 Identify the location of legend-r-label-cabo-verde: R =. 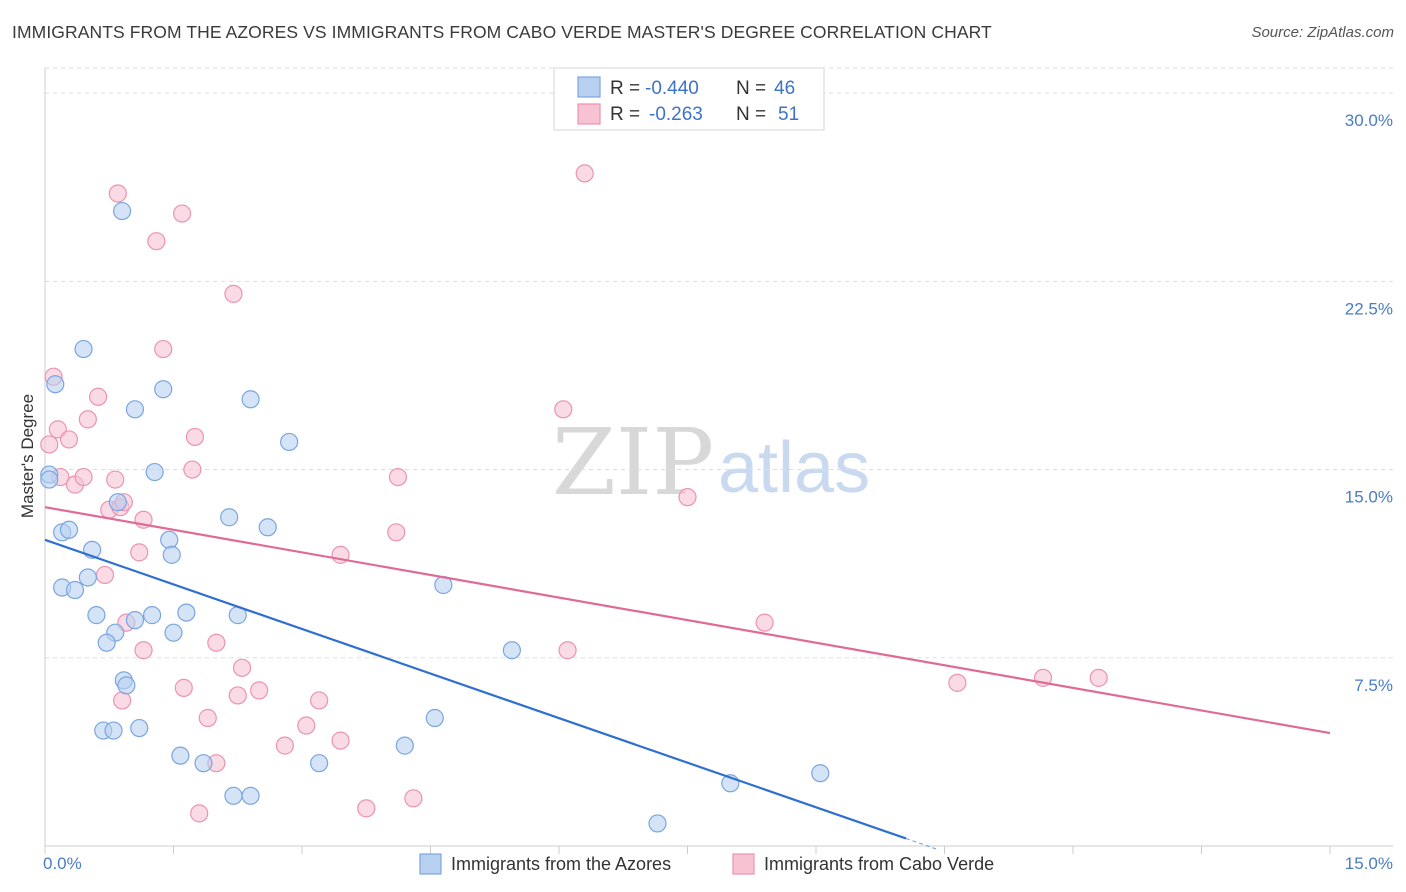
(625, 114).